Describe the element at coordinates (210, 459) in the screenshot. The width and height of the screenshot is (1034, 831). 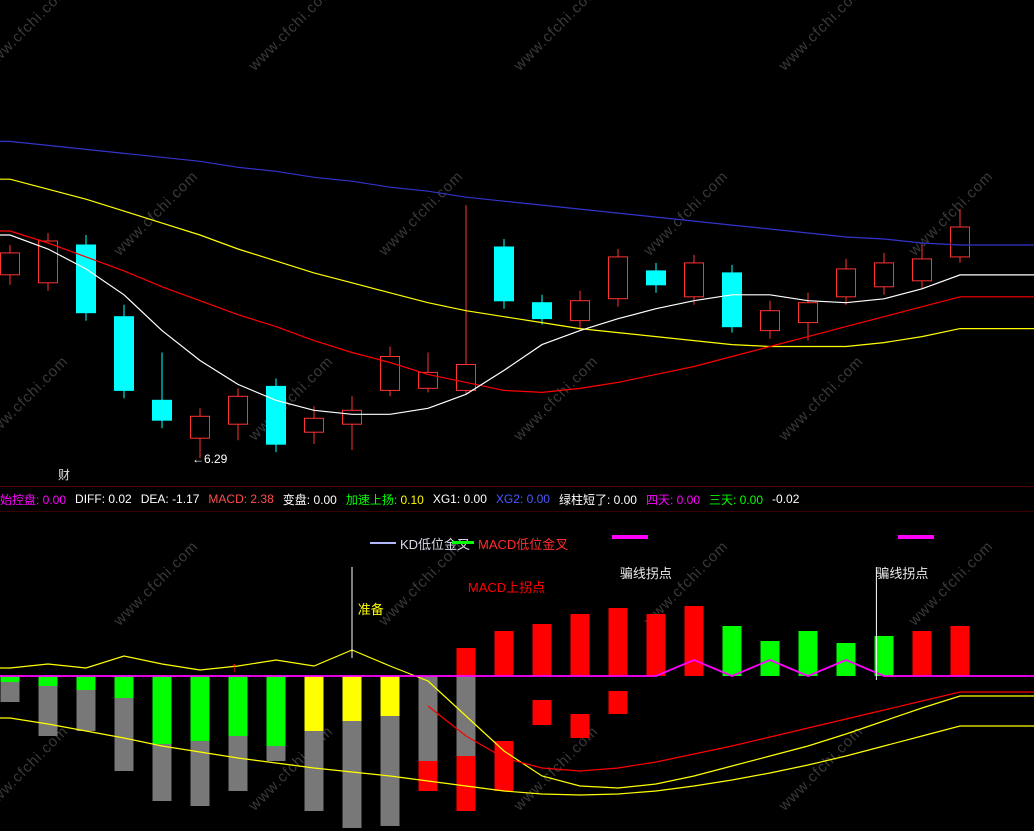
I see `price-annotation: ←6.29` at that location.